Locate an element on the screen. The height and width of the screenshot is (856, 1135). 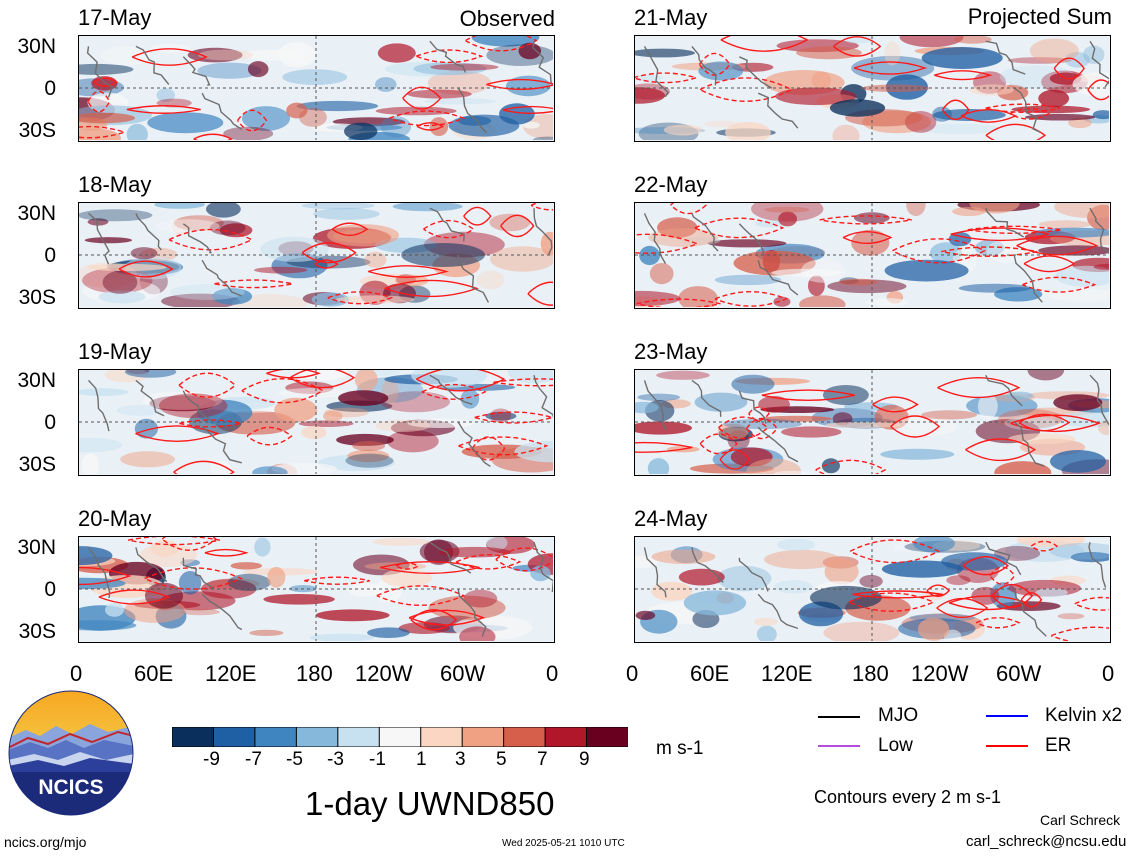
colorbar-tick: -7 is located at coordinates (253, 759).